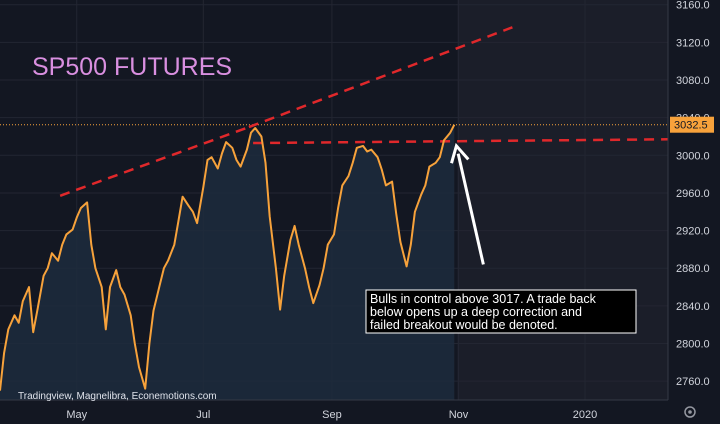 This screenshot has height=424, width=720. What do you see at coordinates (76, 415) in the screenshot?
I see `x-tick-label: May` at bounding box center [76, 415].